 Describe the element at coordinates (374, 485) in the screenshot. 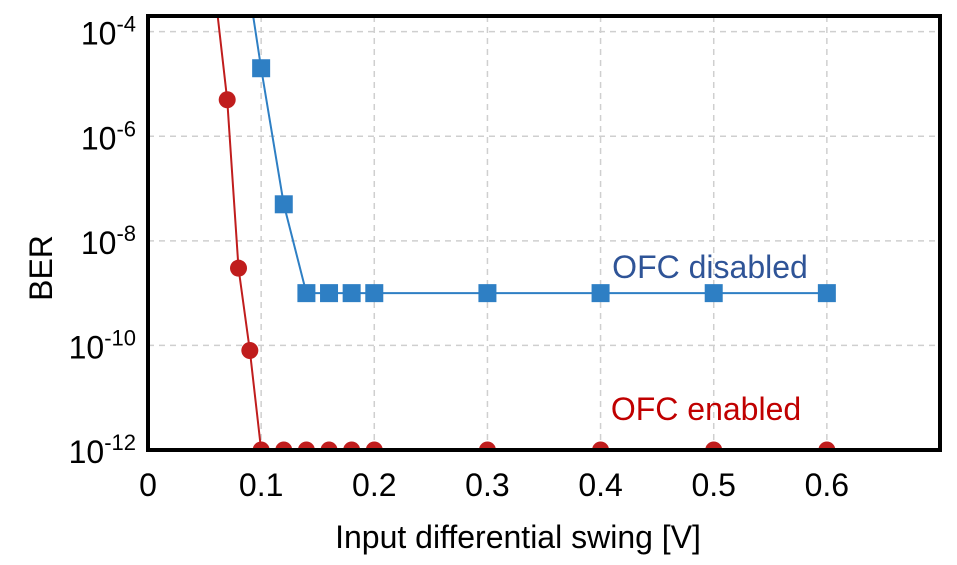

I see `x-tick-label: 0.2` at that location.